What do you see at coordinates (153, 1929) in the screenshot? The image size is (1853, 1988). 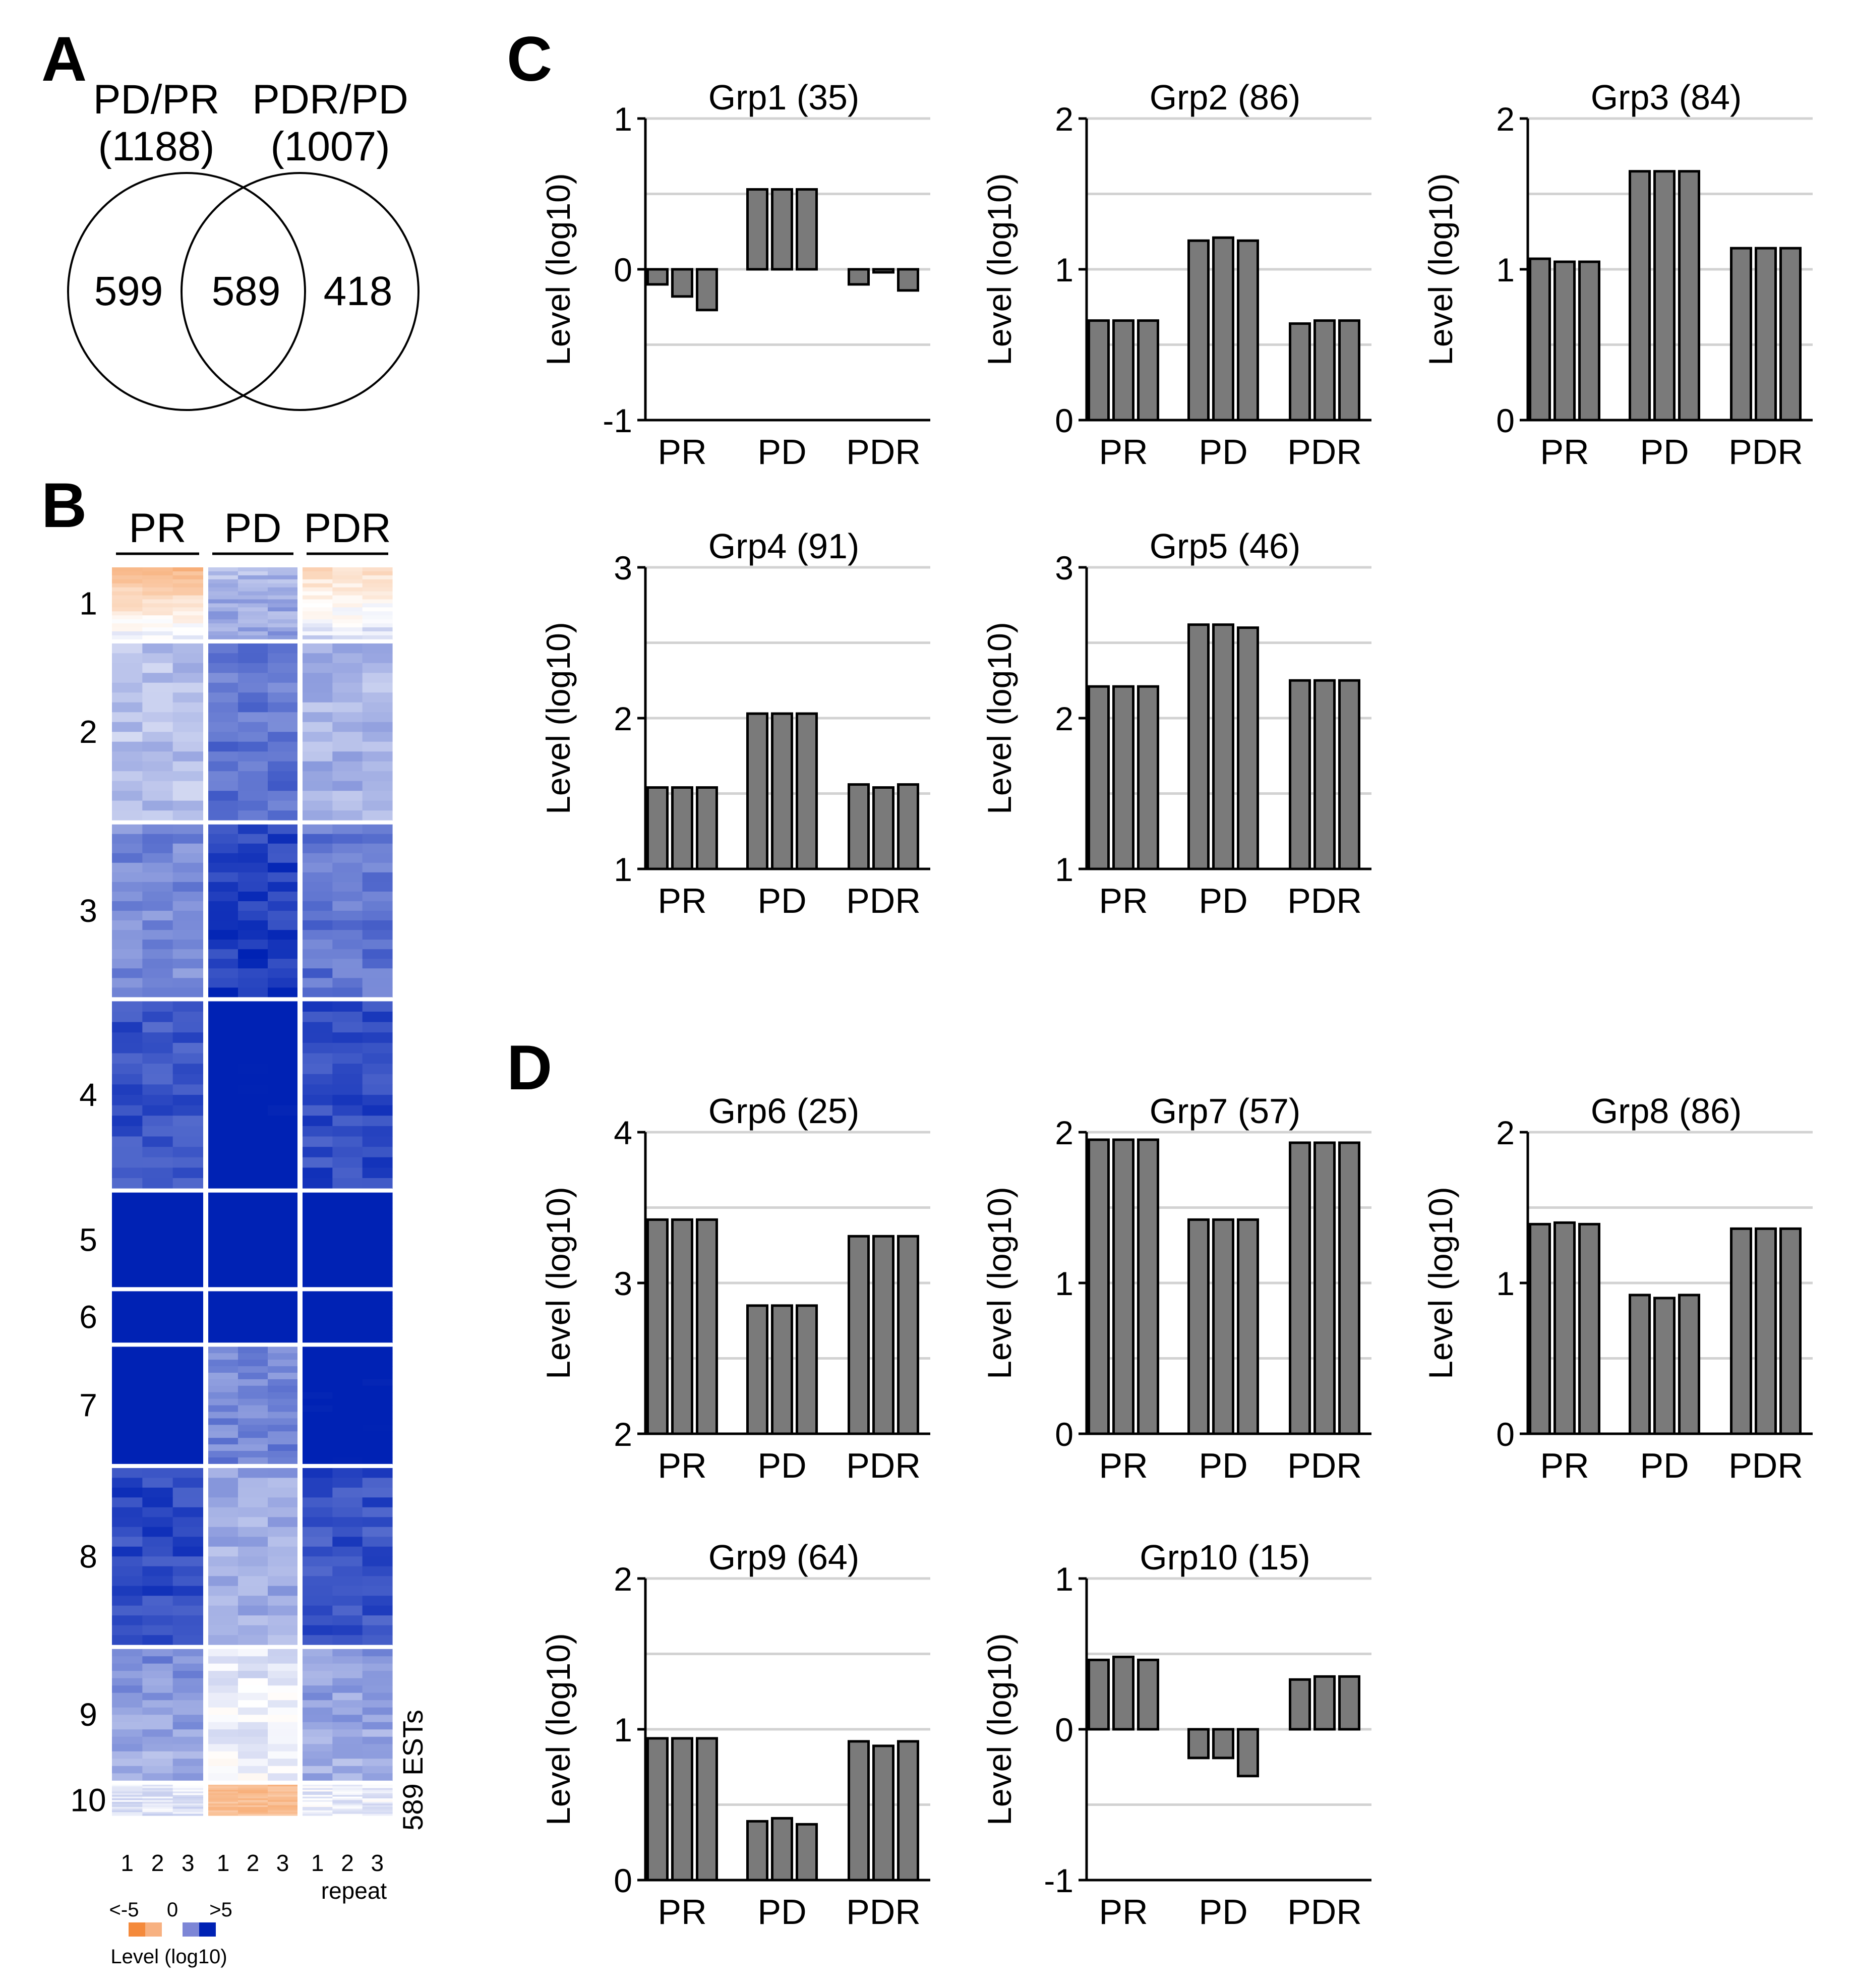 I see `legend-swatch-low-light` at bounding box center [153, 1929].